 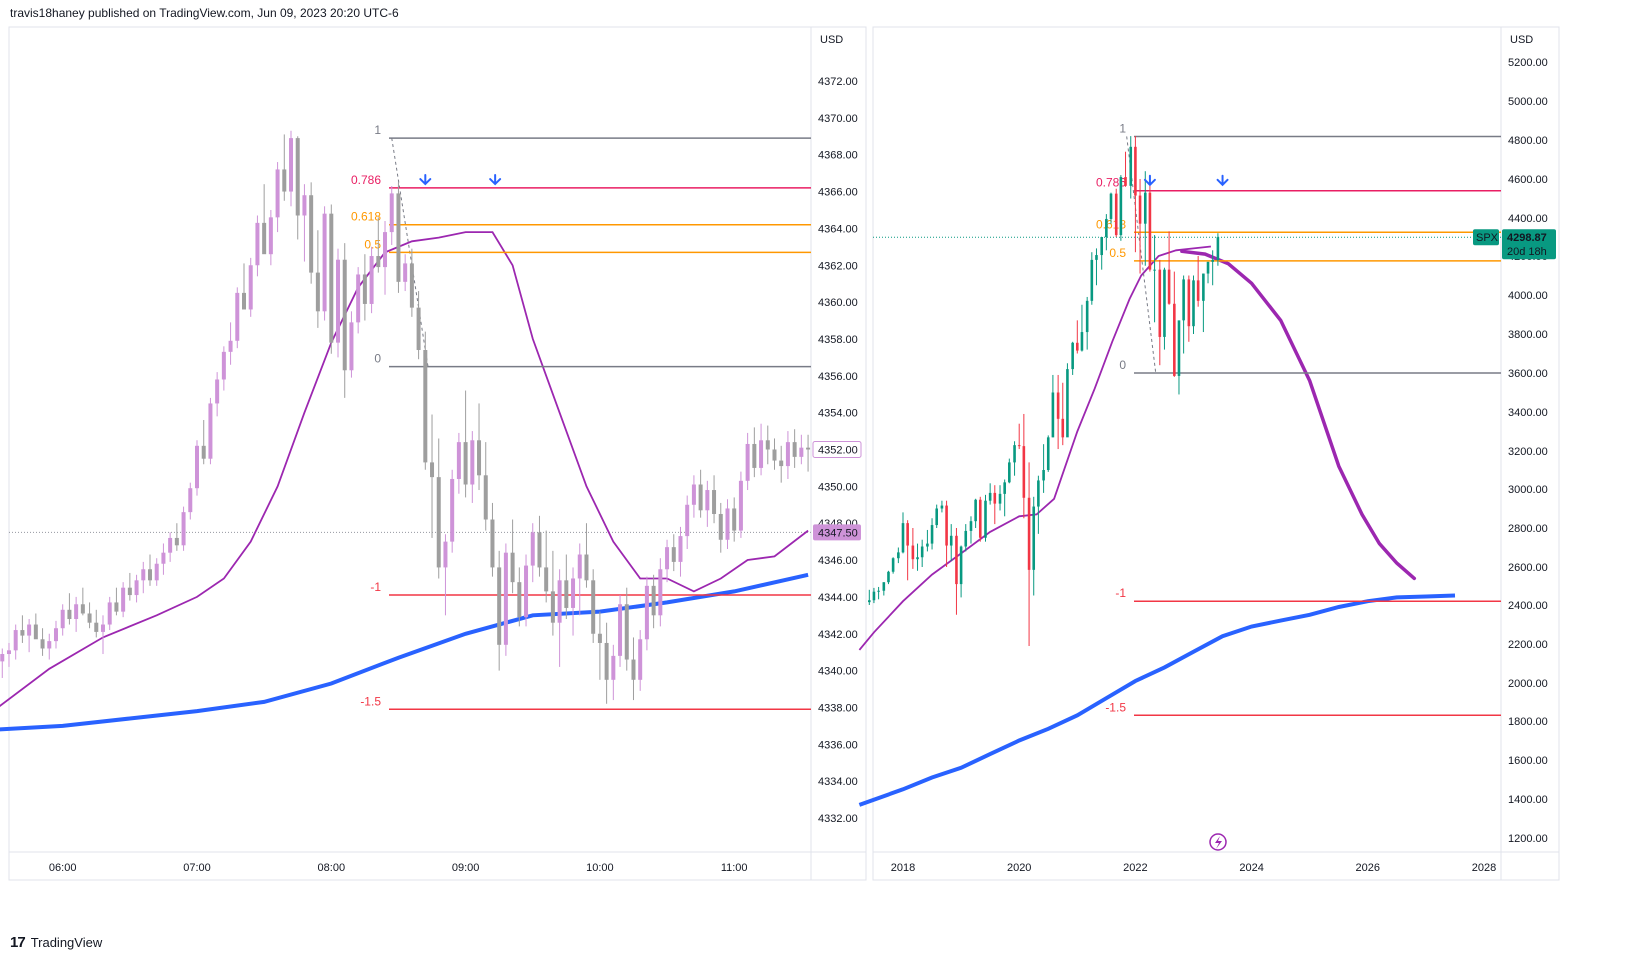 I want to click on right-y-tick: 2600.00, so click(x=1528, y=568).